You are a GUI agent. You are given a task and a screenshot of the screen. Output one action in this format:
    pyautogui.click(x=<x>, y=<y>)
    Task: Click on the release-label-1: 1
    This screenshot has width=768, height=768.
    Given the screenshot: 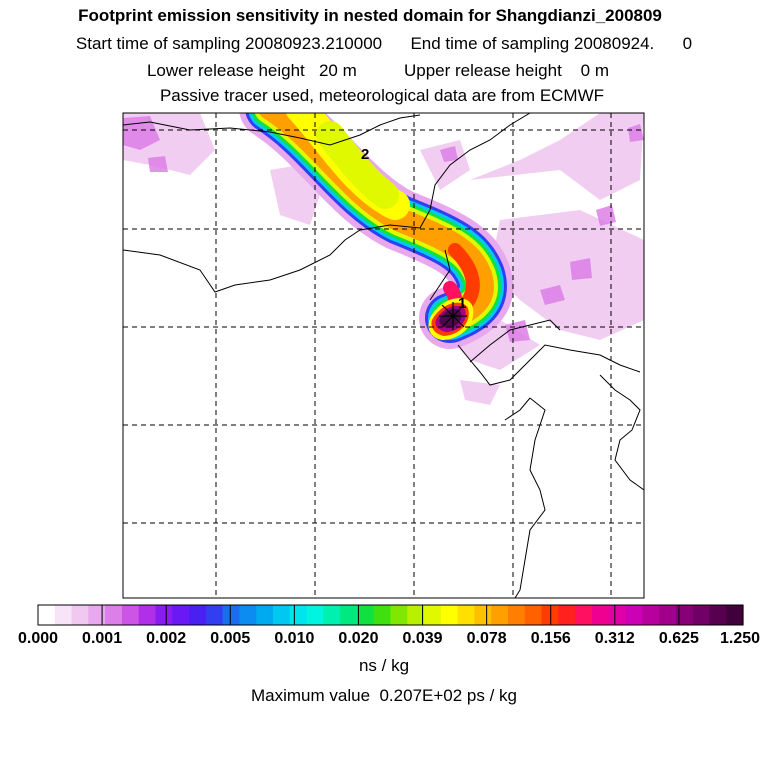 What is the action you would take?
    pyautogui.click(x=462, y=303)
    